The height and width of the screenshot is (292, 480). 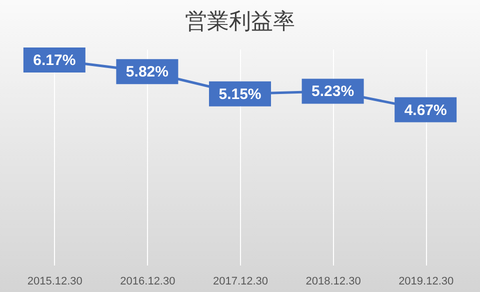 What do you see at coordinates (333, 282) in the screenshot?
I see `x-tick-label: 2018.12.30` at bounding box center [333, 282].